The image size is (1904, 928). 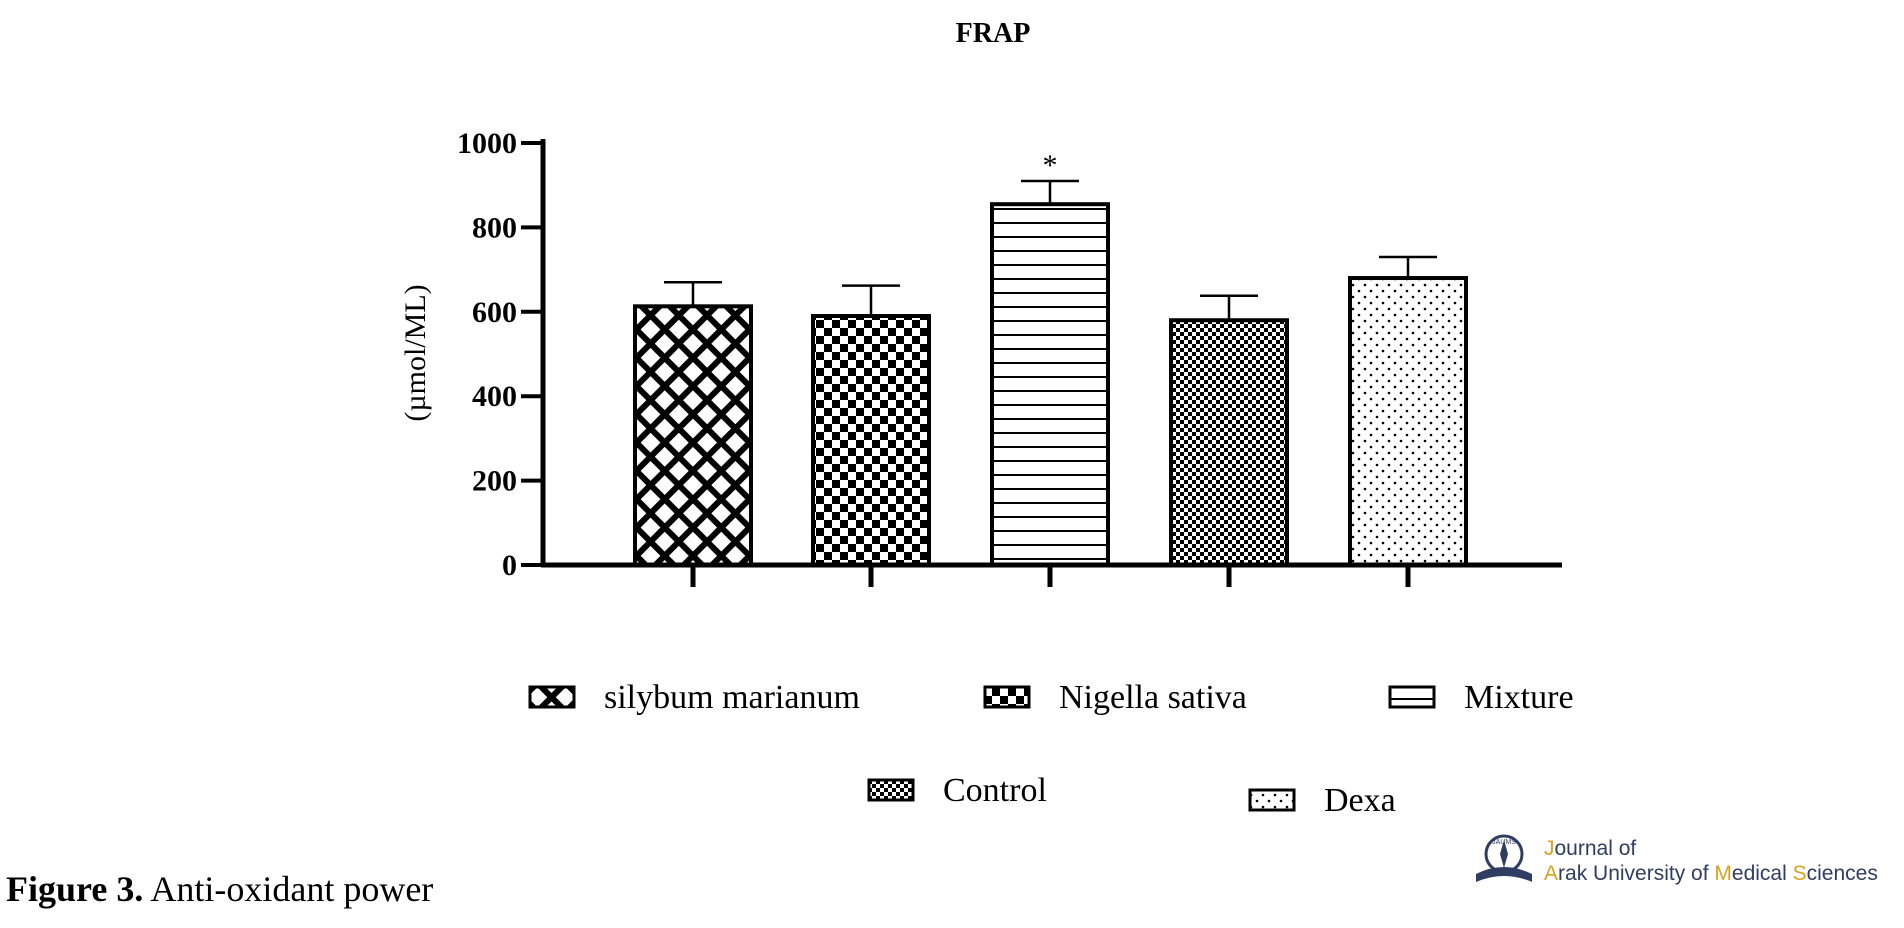 What do you see at coordinates (1504, 842) in the screenshot?
I see `logo-badge-text: JAUMS` at bounding box center [1504, 842].